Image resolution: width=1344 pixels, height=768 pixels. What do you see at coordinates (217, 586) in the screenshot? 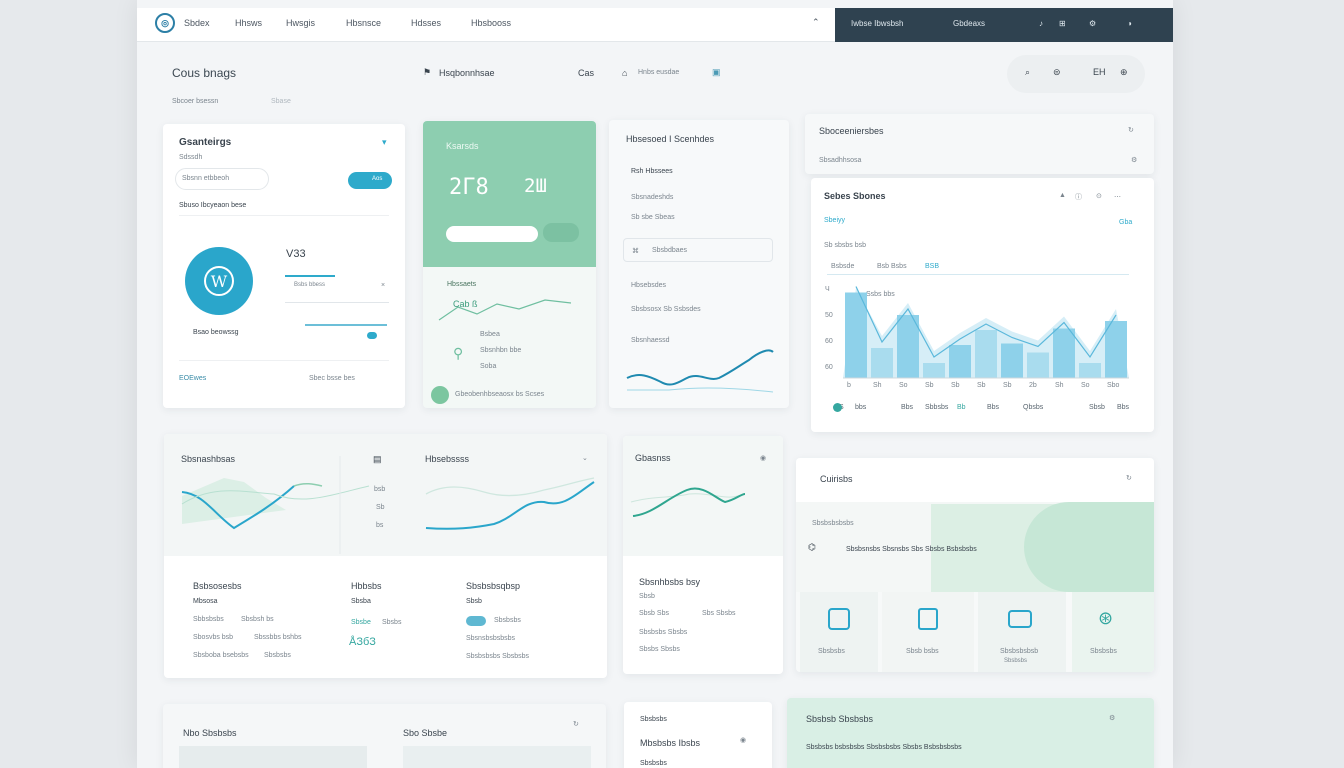
I see `col1-title: Bsbsosesbs` at bounding box center [217, 586].